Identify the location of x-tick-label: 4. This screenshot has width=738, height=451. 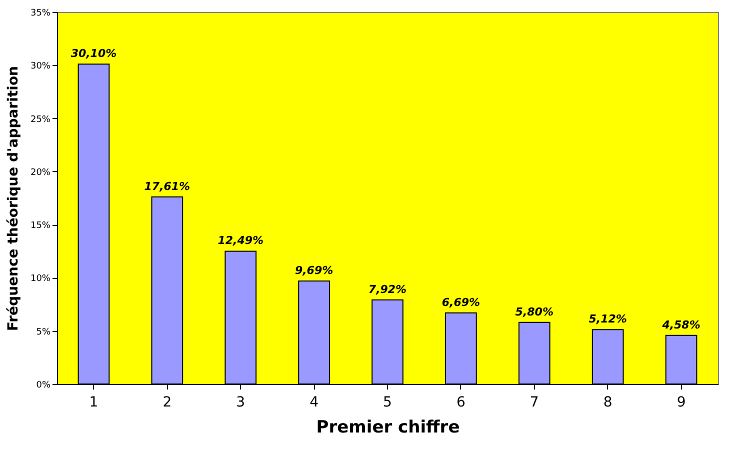
(314, 402).